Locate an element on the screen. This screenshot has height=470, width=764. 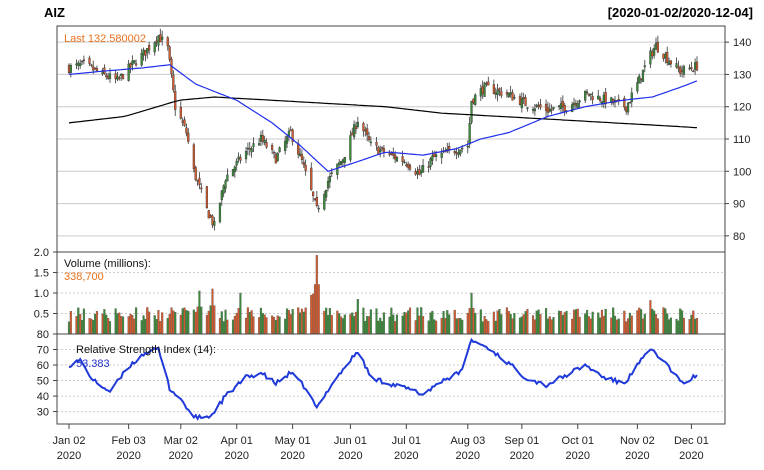
volume-bars is located at coordinates (383, 295).